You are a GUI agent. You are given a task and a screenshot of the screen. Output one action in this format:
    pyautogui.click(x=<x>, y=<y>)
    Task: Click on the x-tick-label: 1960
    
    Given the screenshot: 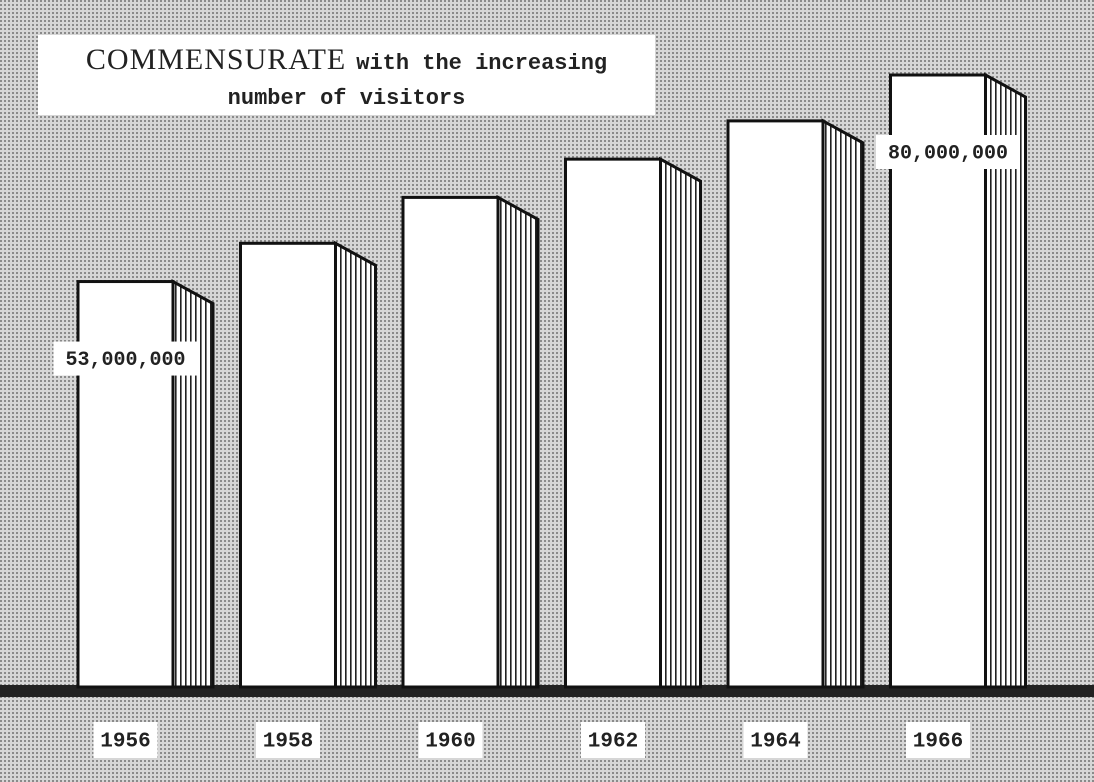 What is the action you would take?
    pyautogui.click(x=450, y=742)
    